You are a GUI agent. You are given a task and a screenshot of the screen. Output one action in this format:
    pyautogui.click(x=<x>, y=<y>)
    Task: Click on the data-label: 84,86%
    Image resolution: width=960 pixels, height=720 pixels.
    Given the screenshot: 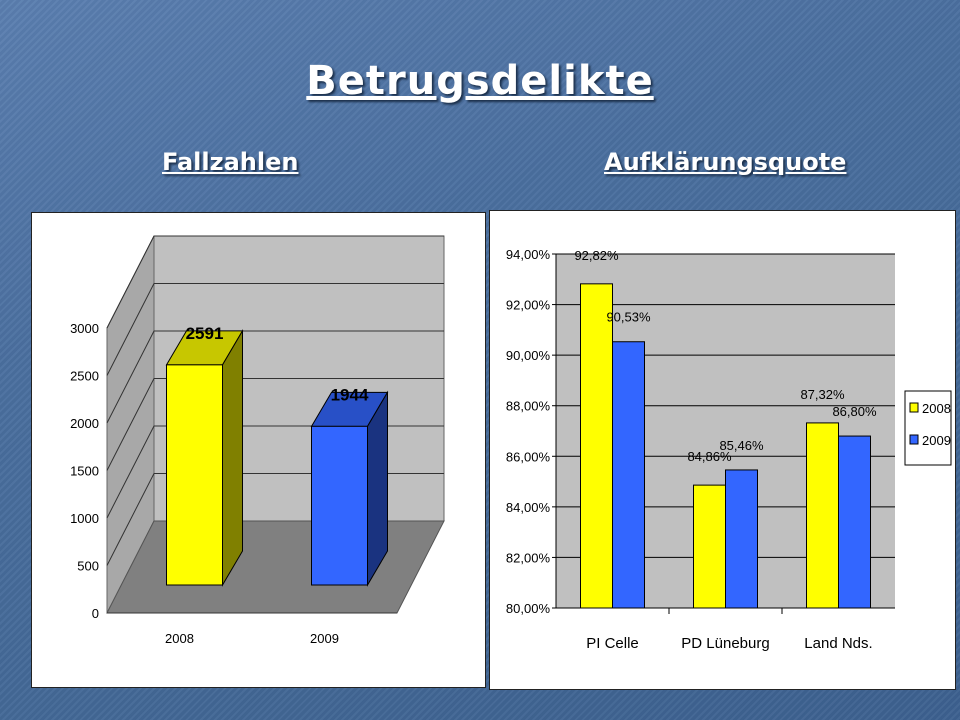 What is the action you would take?
    pyautogui.click(x=709, y=456)
    